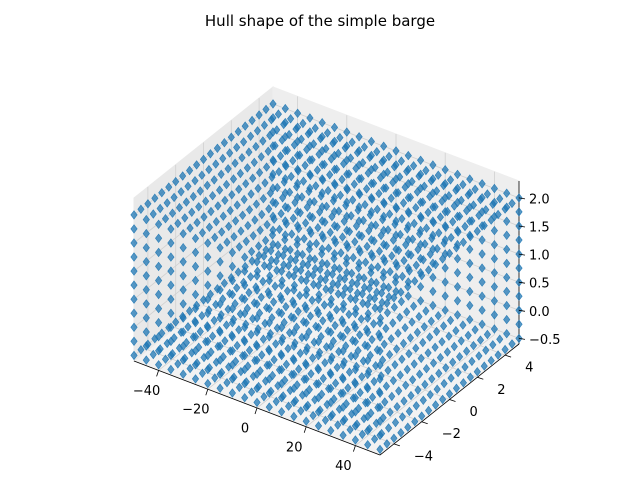 The image size is (640, 480). I want to click on x-tick-label: −20, so click(195, 410).